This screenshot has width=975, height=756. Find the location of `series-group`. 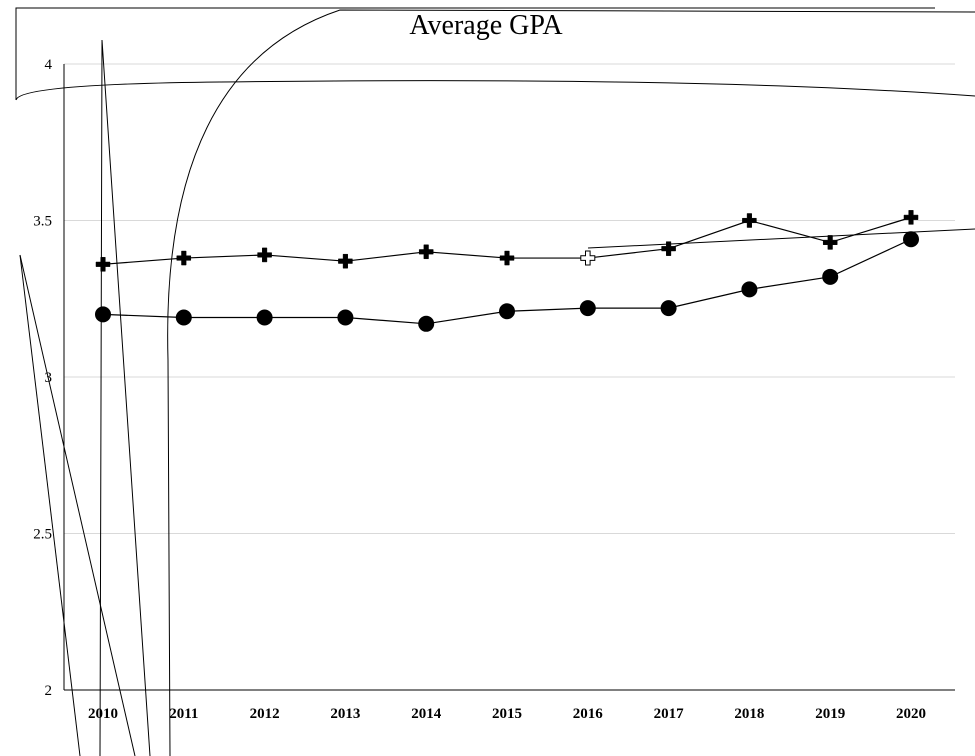

series-group is located at coordinates (507, 271).